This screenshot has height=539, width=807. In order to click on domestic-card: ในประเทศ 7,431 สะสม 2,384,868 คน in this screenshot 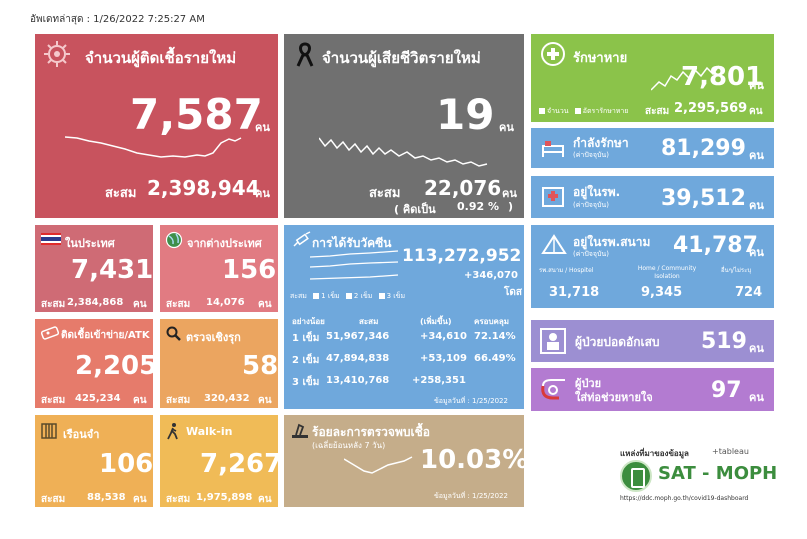, I will do `click(94, 268)`.